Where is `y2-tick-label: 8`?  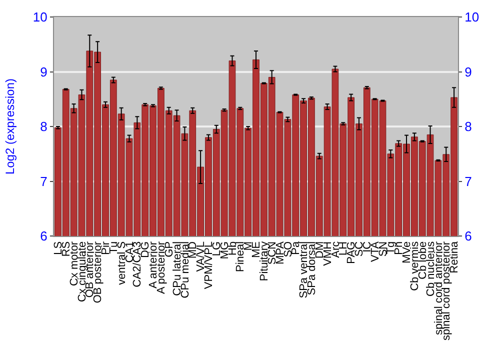 y2-tick-label: 8 is located at coordinates (468, 126).